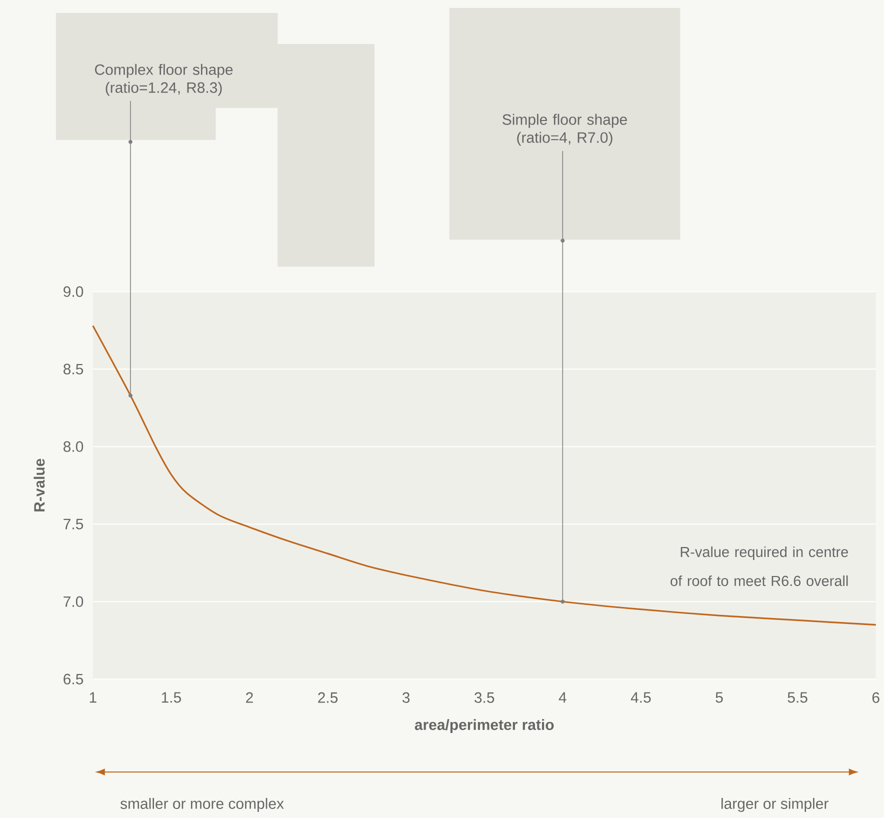 The width and height of the screenshot is (885, 818). Describe the element at coordinates (564, 130) in the screenshot. I see `annotation: Simple floor shape (ratio=4, R7.0)` at that location.